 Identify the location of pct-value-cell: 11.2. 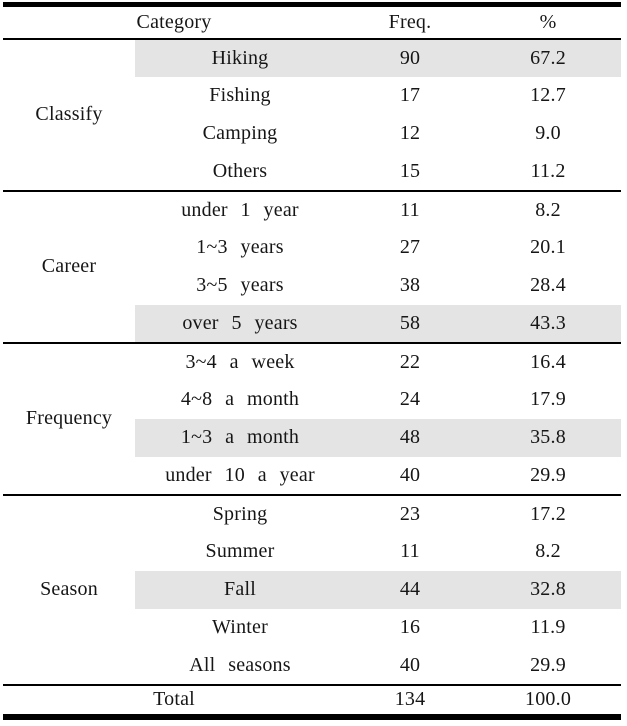
(548, 170).